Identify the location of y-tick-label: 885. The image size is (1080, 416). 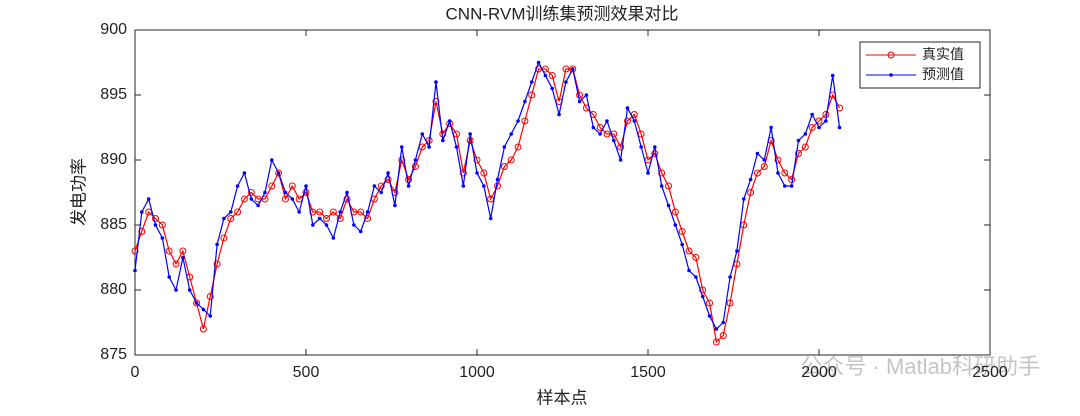
(113, 224).